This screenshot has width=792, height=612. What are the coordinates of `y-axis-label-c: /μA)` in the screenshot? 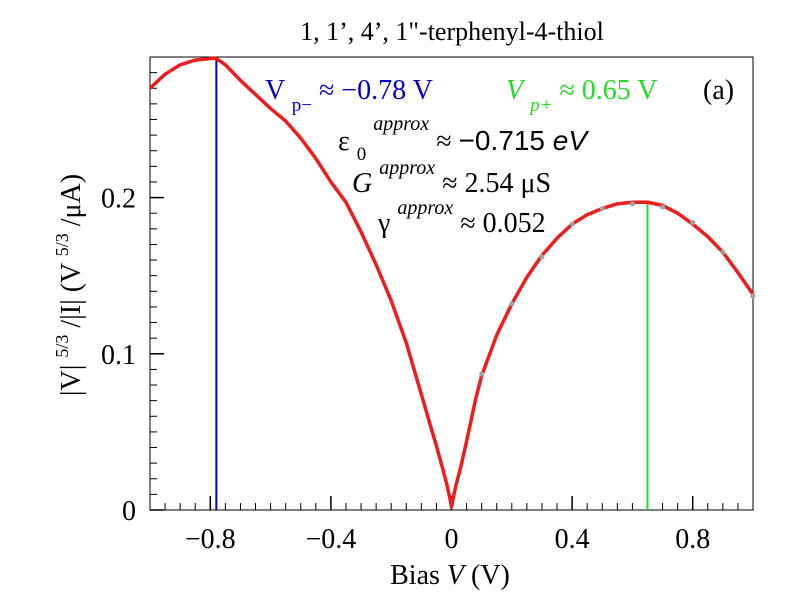 It's located at (71, 200).